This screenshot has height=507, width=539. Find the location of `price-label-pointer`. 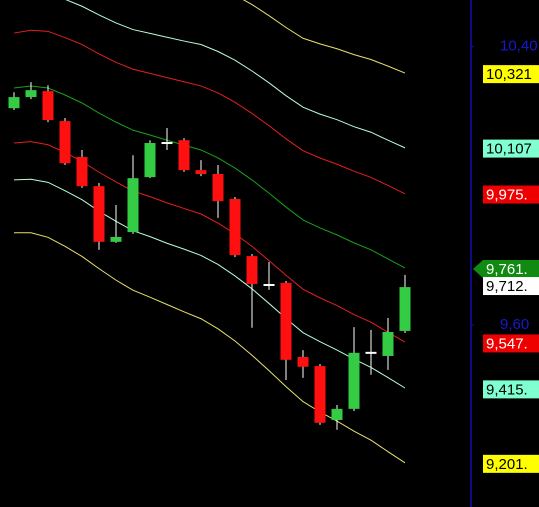

price-label-pointer is located at coordinates (478, 268).